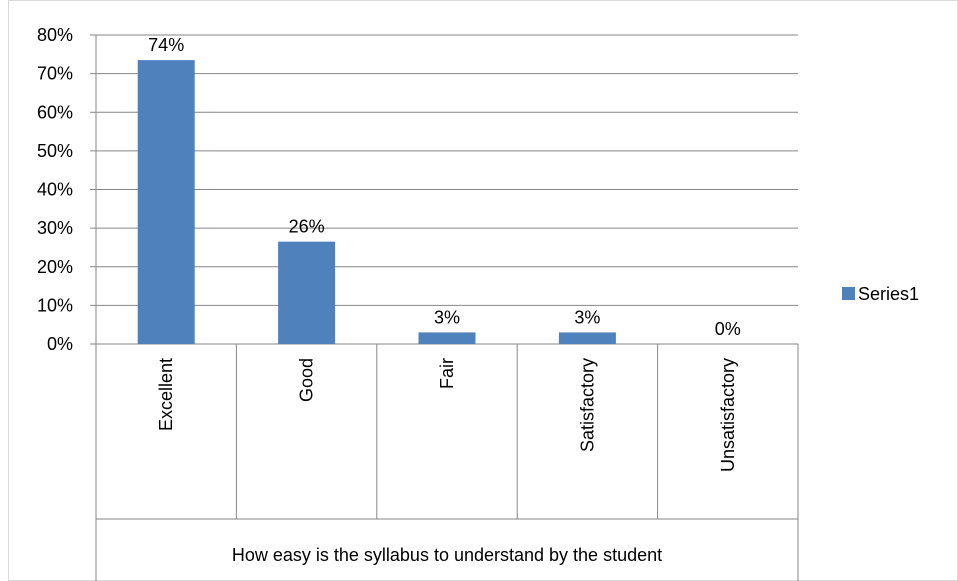 This screenshot has width=958, height=581. Describe the element at coordinates (60, 344) in the screenshot. I see `y-tick-label: 0%` at that location.